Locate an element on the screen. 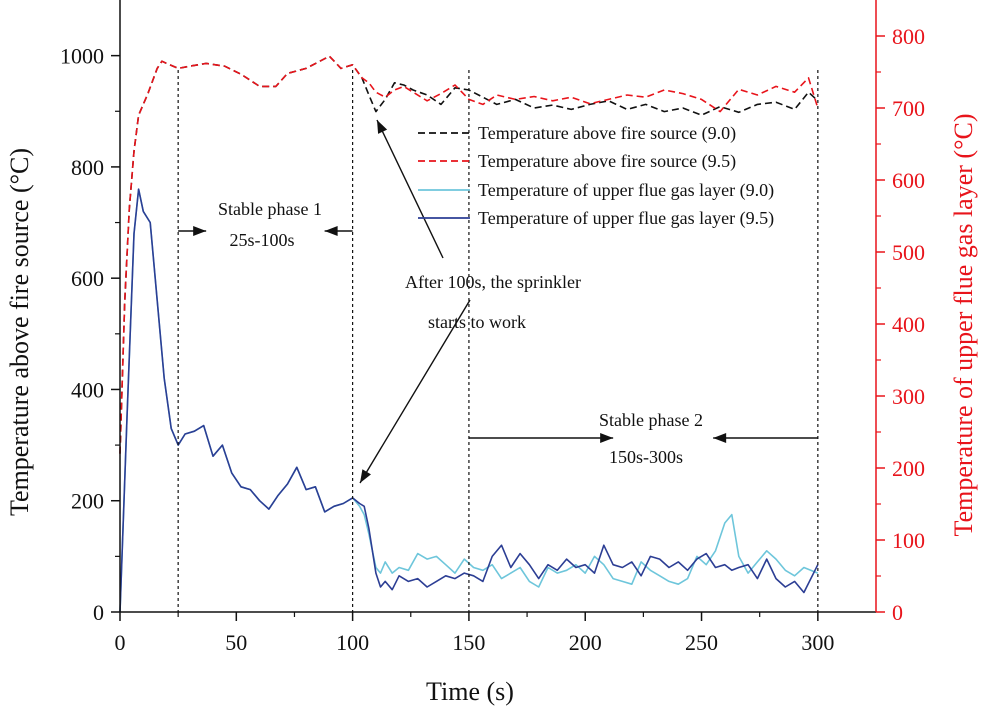 The image size is (982, 711). stable-phase-2-arrow-left-head is located at coordinates (607, 438).